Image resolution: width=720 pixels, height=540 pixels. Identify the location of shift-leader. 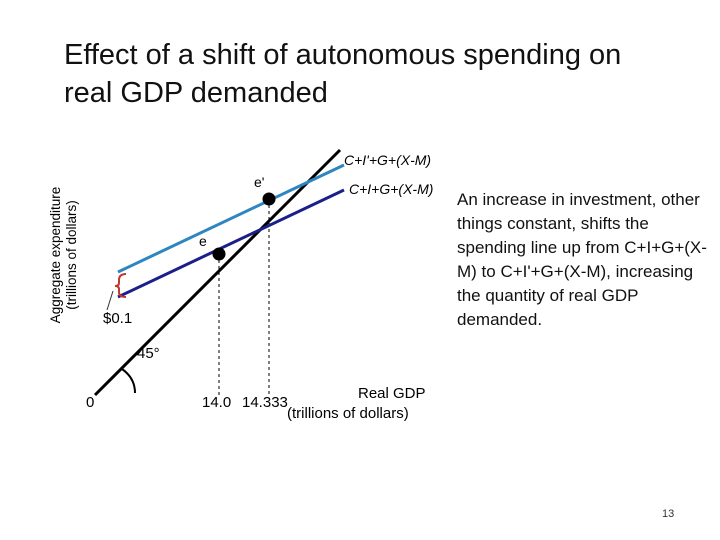
(110, 300).